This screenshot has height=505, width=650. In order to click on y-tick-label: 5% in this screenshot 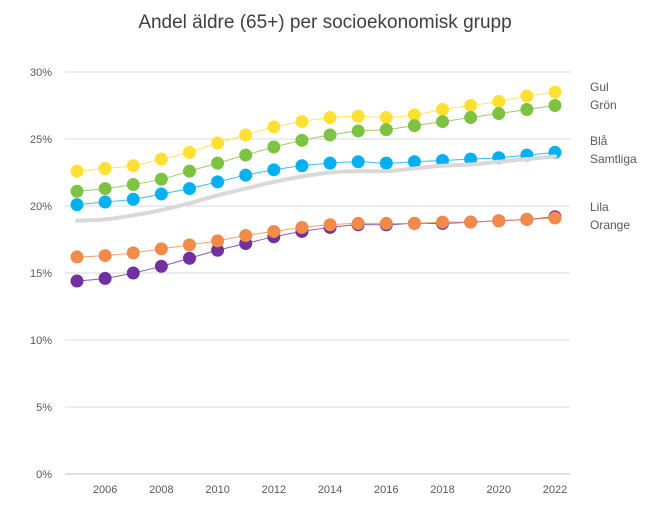, I will do `click(44, 408)`.